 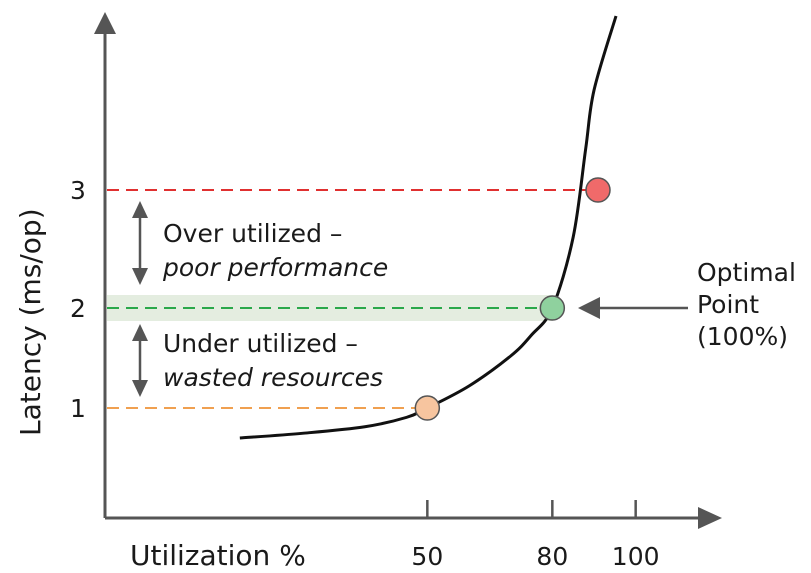 What do you see at coordinates (636, 556) in the screenshot?
I see `x-tick-label-100: 100` at bounding box center [636, 556].